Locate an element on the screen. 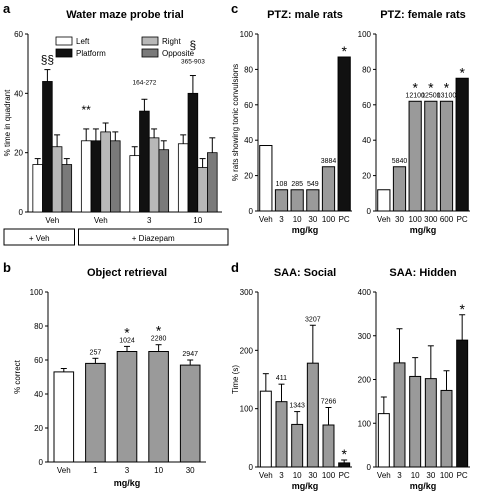 This screenshot has height=500, width=486. c2-data-label: 13100 is located at coordinates (447, 95).